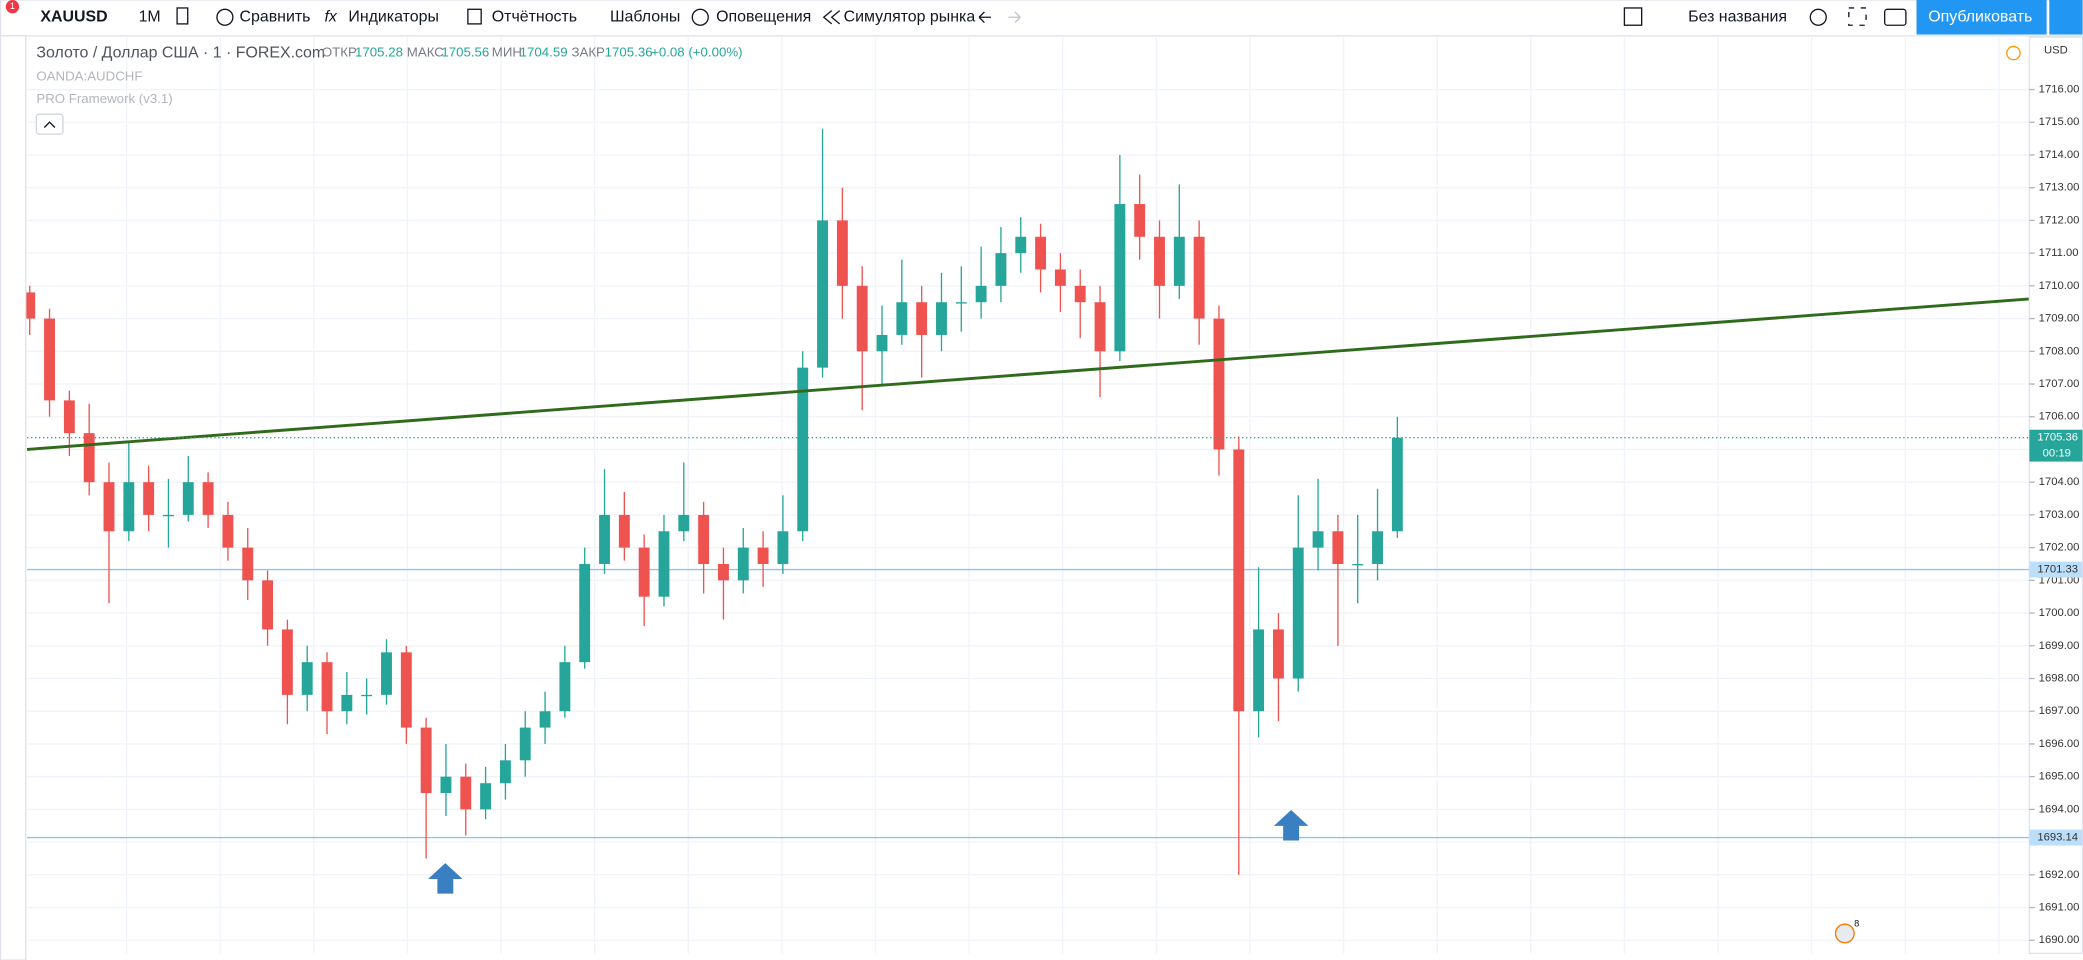 The width and height of the screenshot is (2083, 960). Describe the element at coordinates (2057, 838) in the screenshot. I see `level-label: 1693.14` at that location.